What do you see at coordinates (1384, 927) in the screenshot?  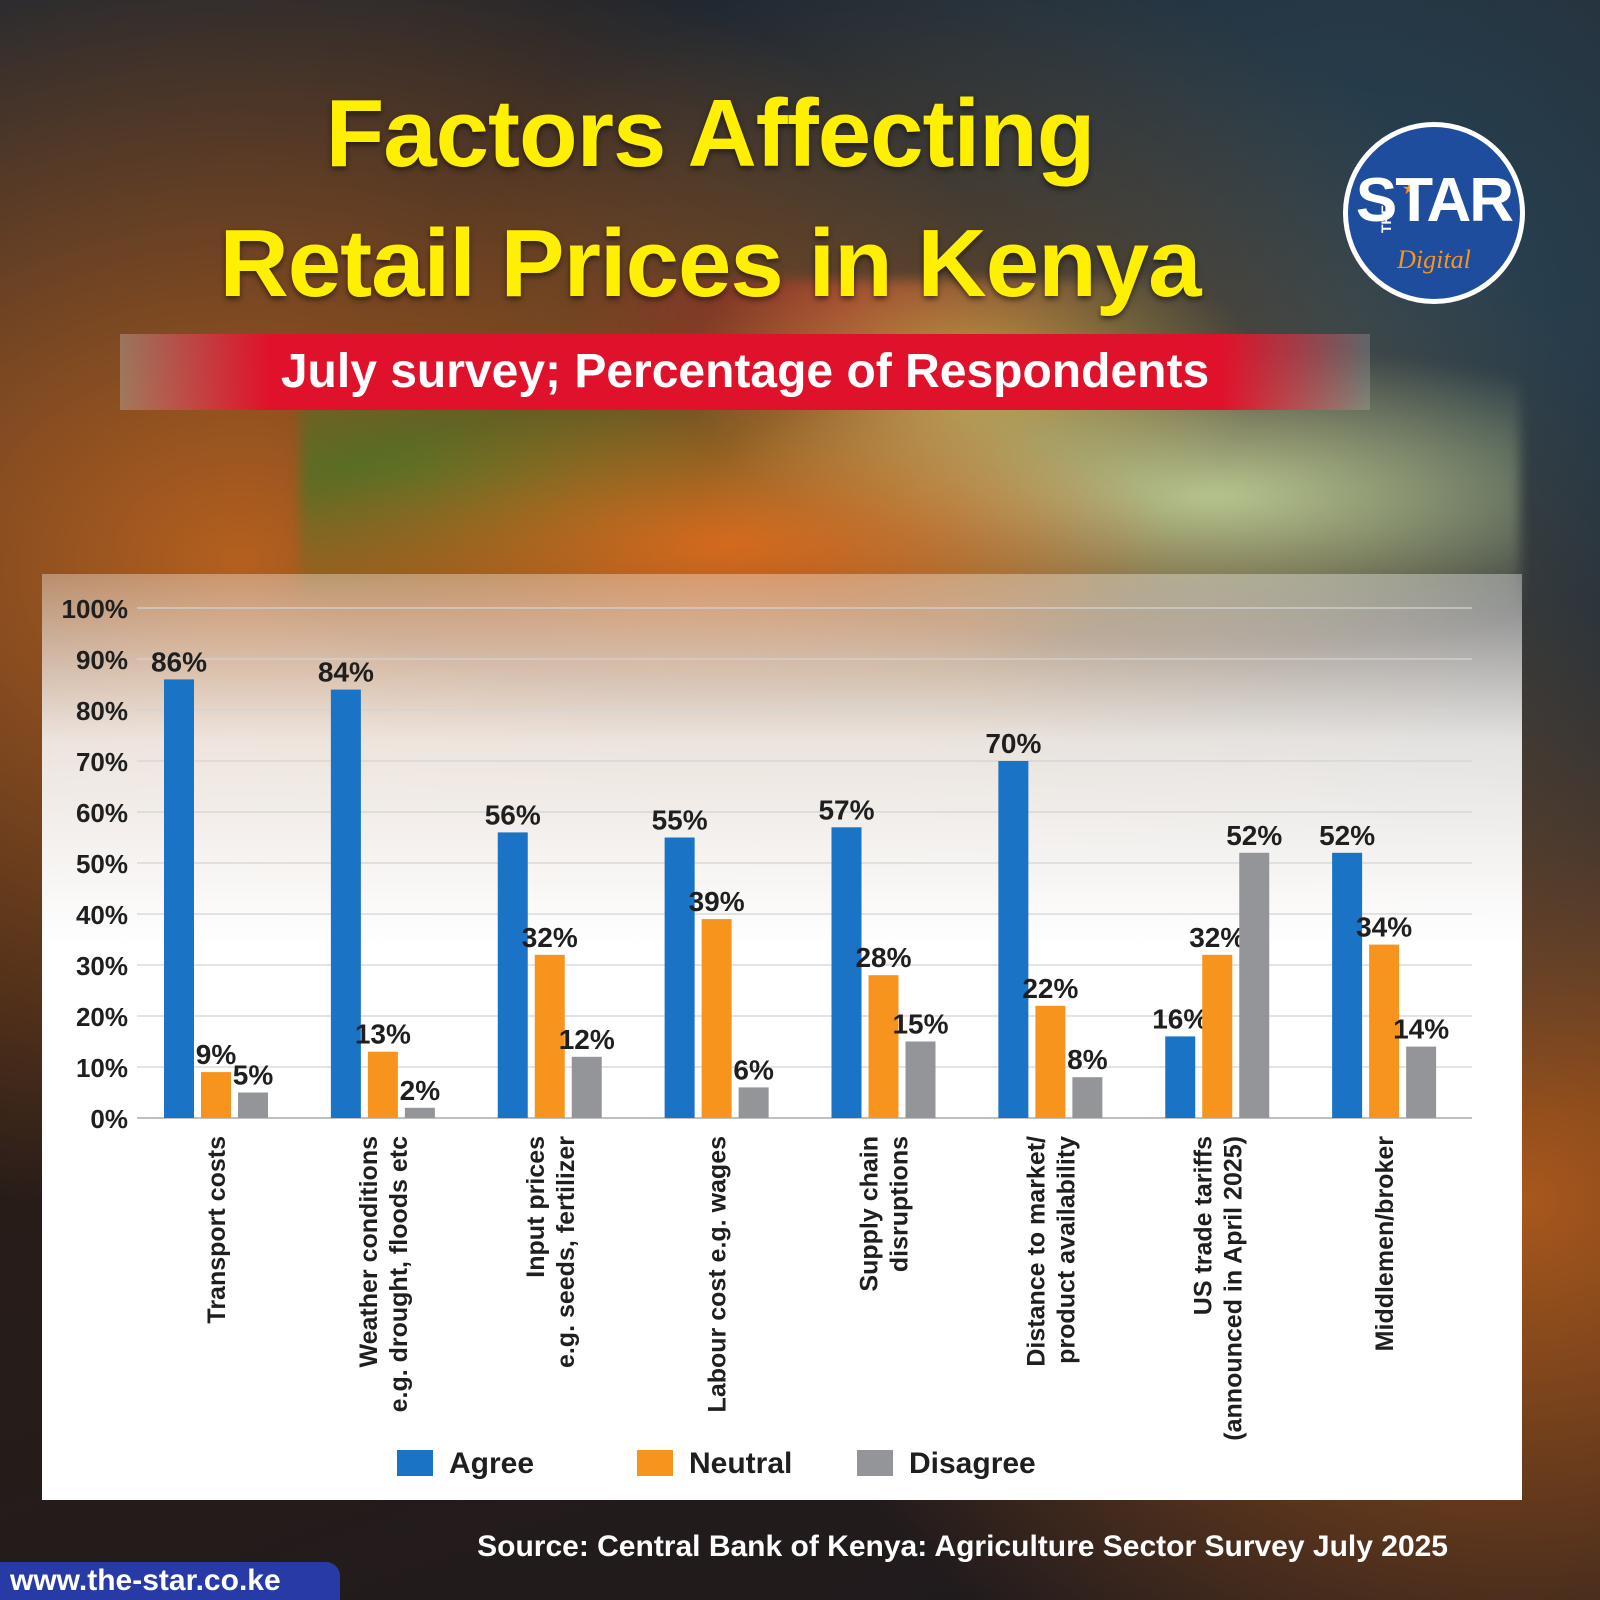 I see `data-label: 34%` at bounding box center [1384, 927].